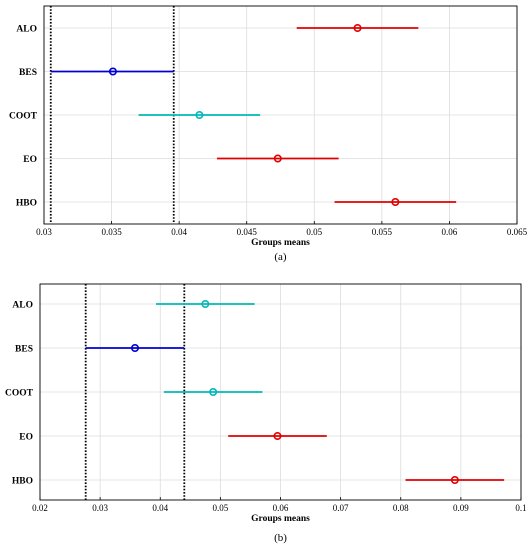  What do you see at coordinates (401, 508) in the screenshot?
I see `x-tick-label-6: 0.08` at bounding box center [401, 508].